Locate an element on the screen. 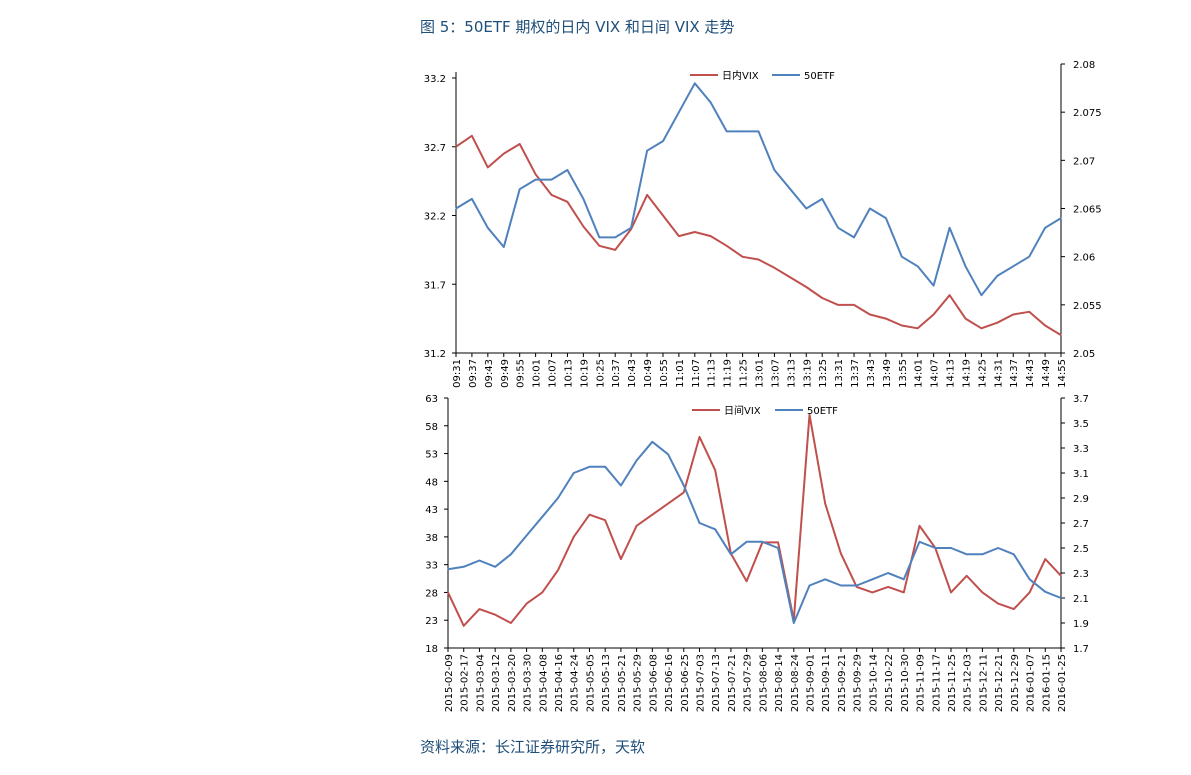 Image resolution: width=1191 pixels, height=775 pixels. series-line-etf is located at coordinates (754, 532).